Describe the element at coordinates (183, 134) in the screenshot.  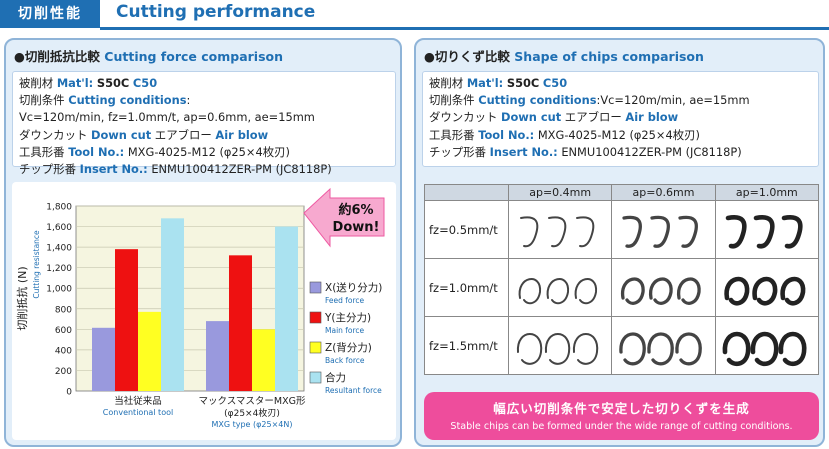
I see `airblow-jp: エアブロー` at that location.